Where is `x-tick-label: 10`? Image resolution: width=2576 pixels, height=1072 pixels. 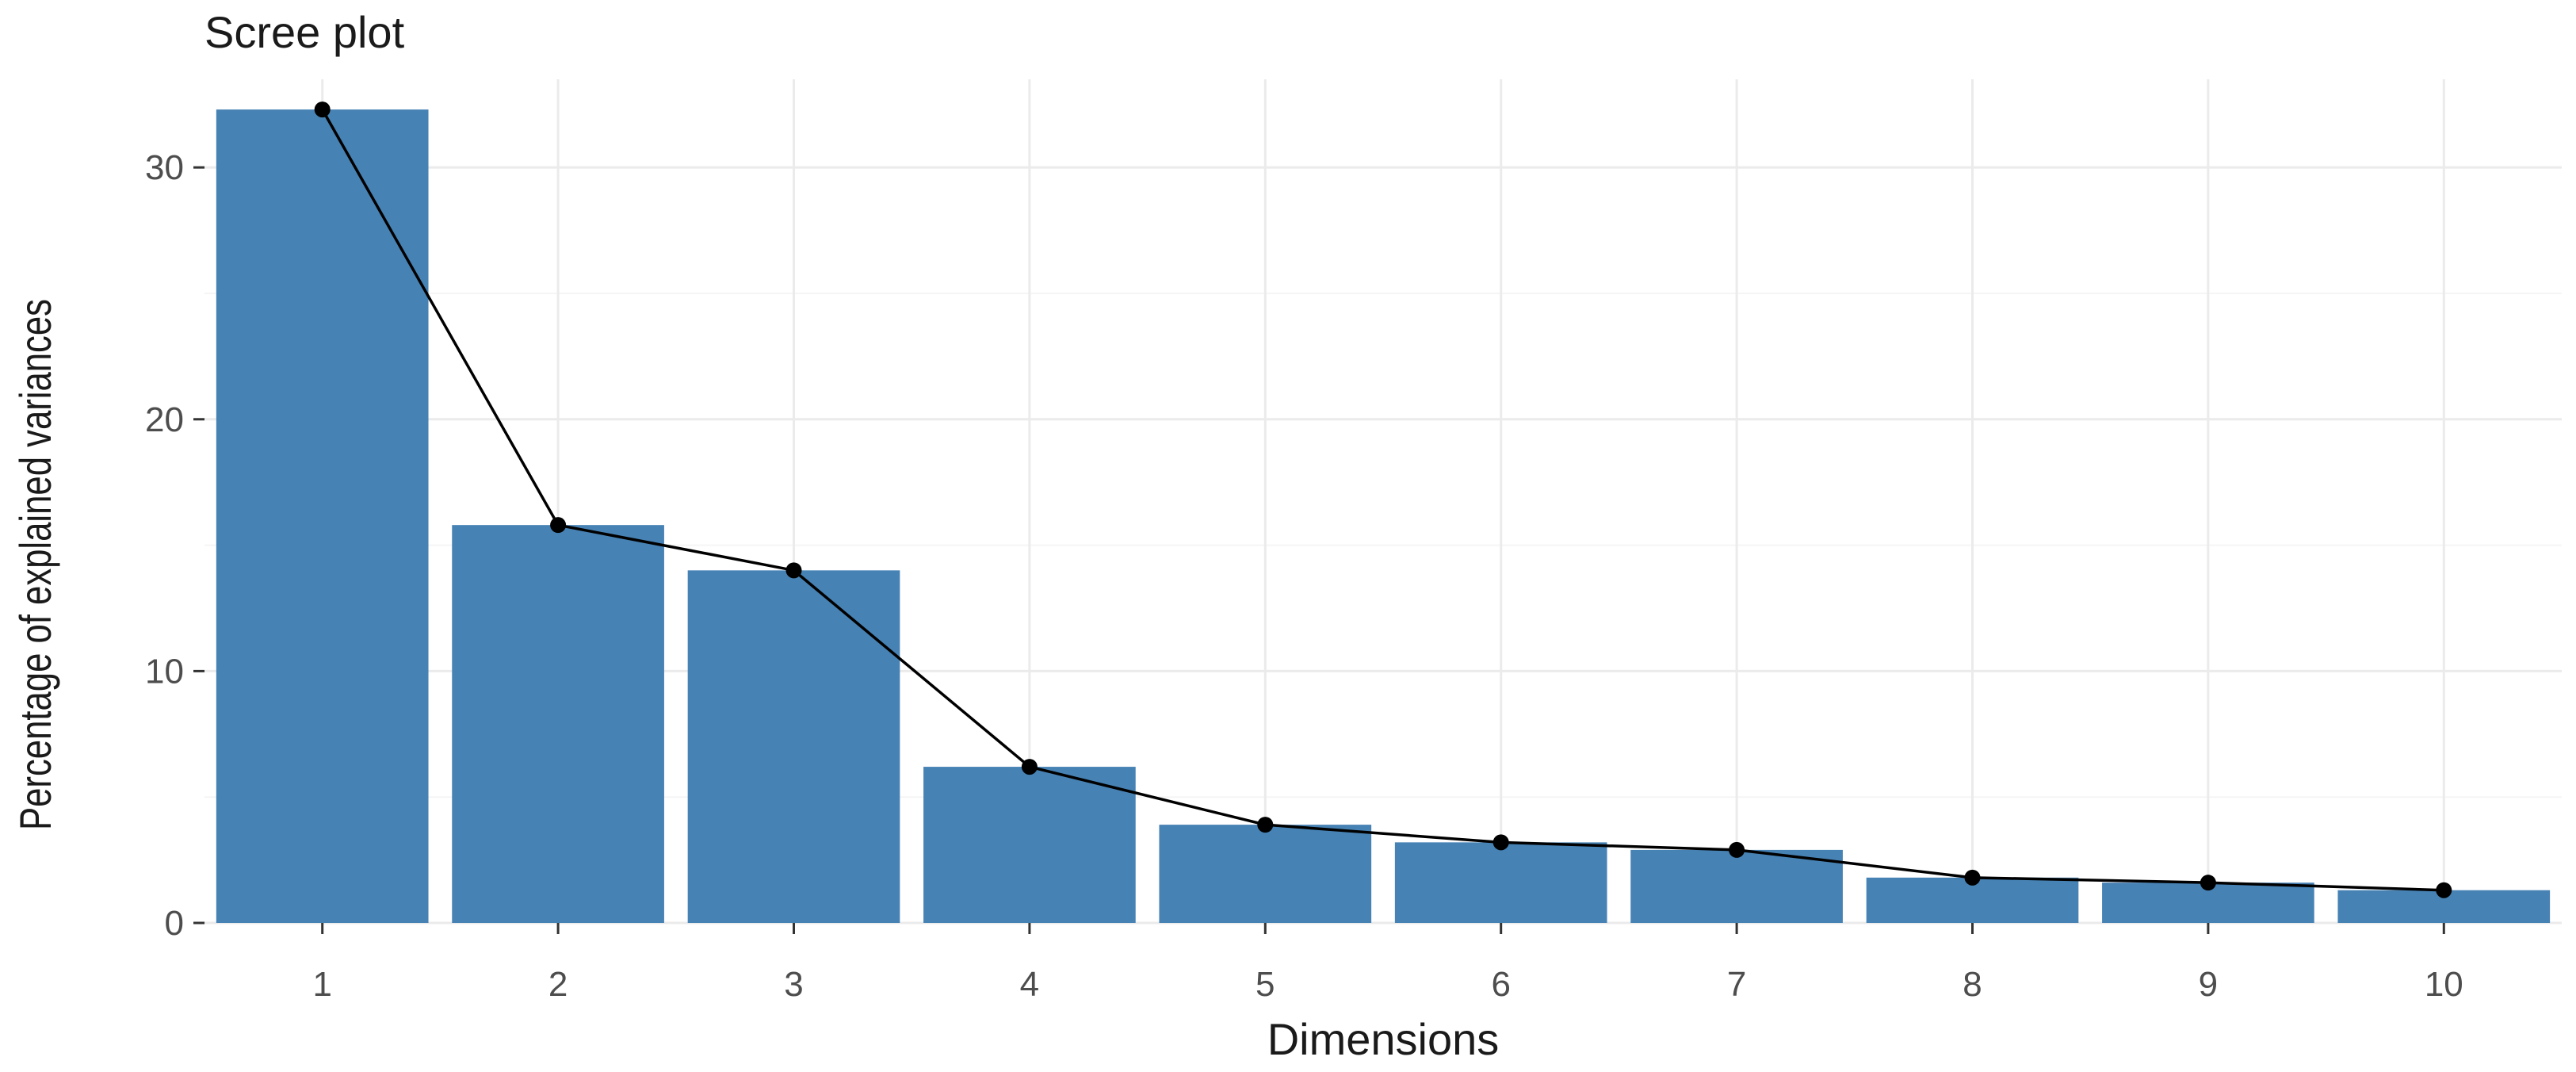
x-tick-label: 10 is located at coordinates (2444, 984).